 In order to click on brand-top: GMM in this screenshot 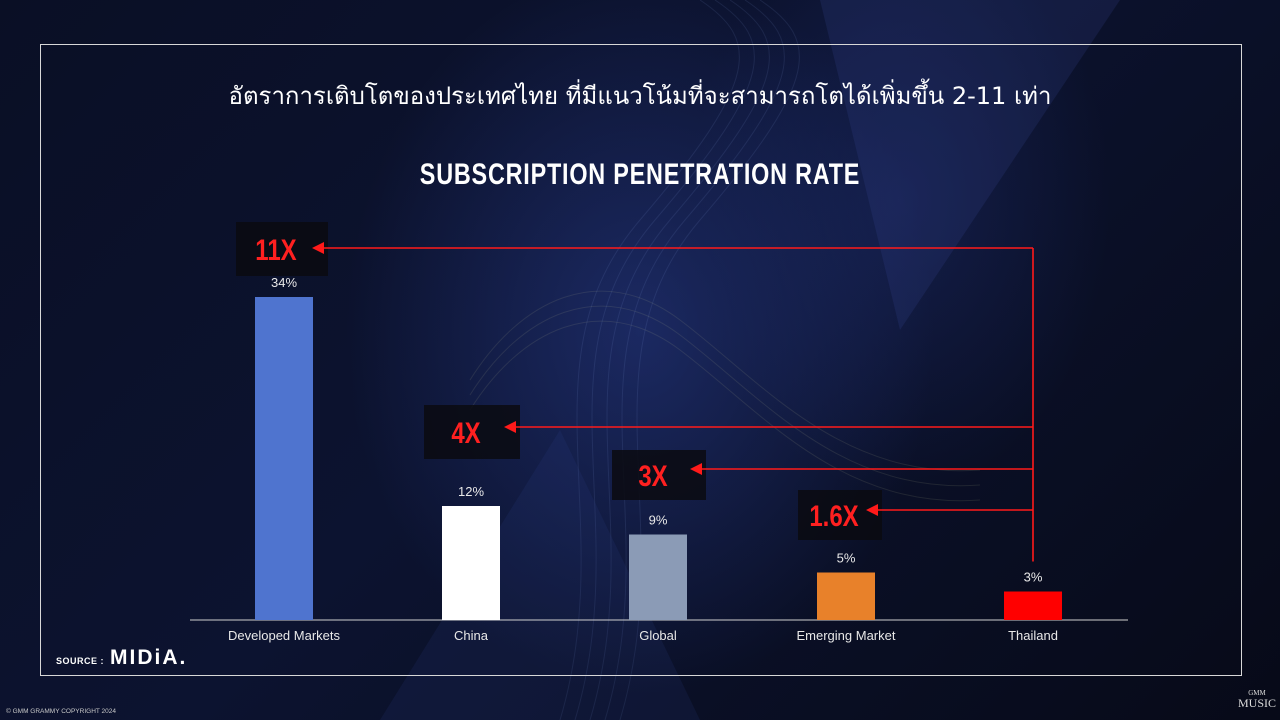, I will do `click(1257, 693)`.